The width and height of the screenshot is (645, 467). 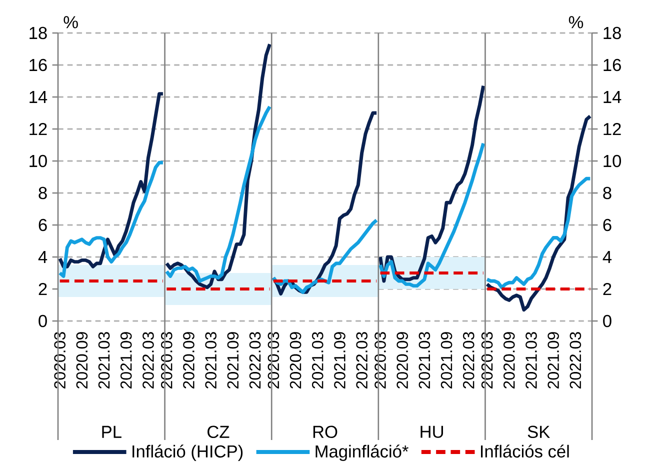 I want to click on legend-label: Maginfláció*, so click(x=362, y=453).